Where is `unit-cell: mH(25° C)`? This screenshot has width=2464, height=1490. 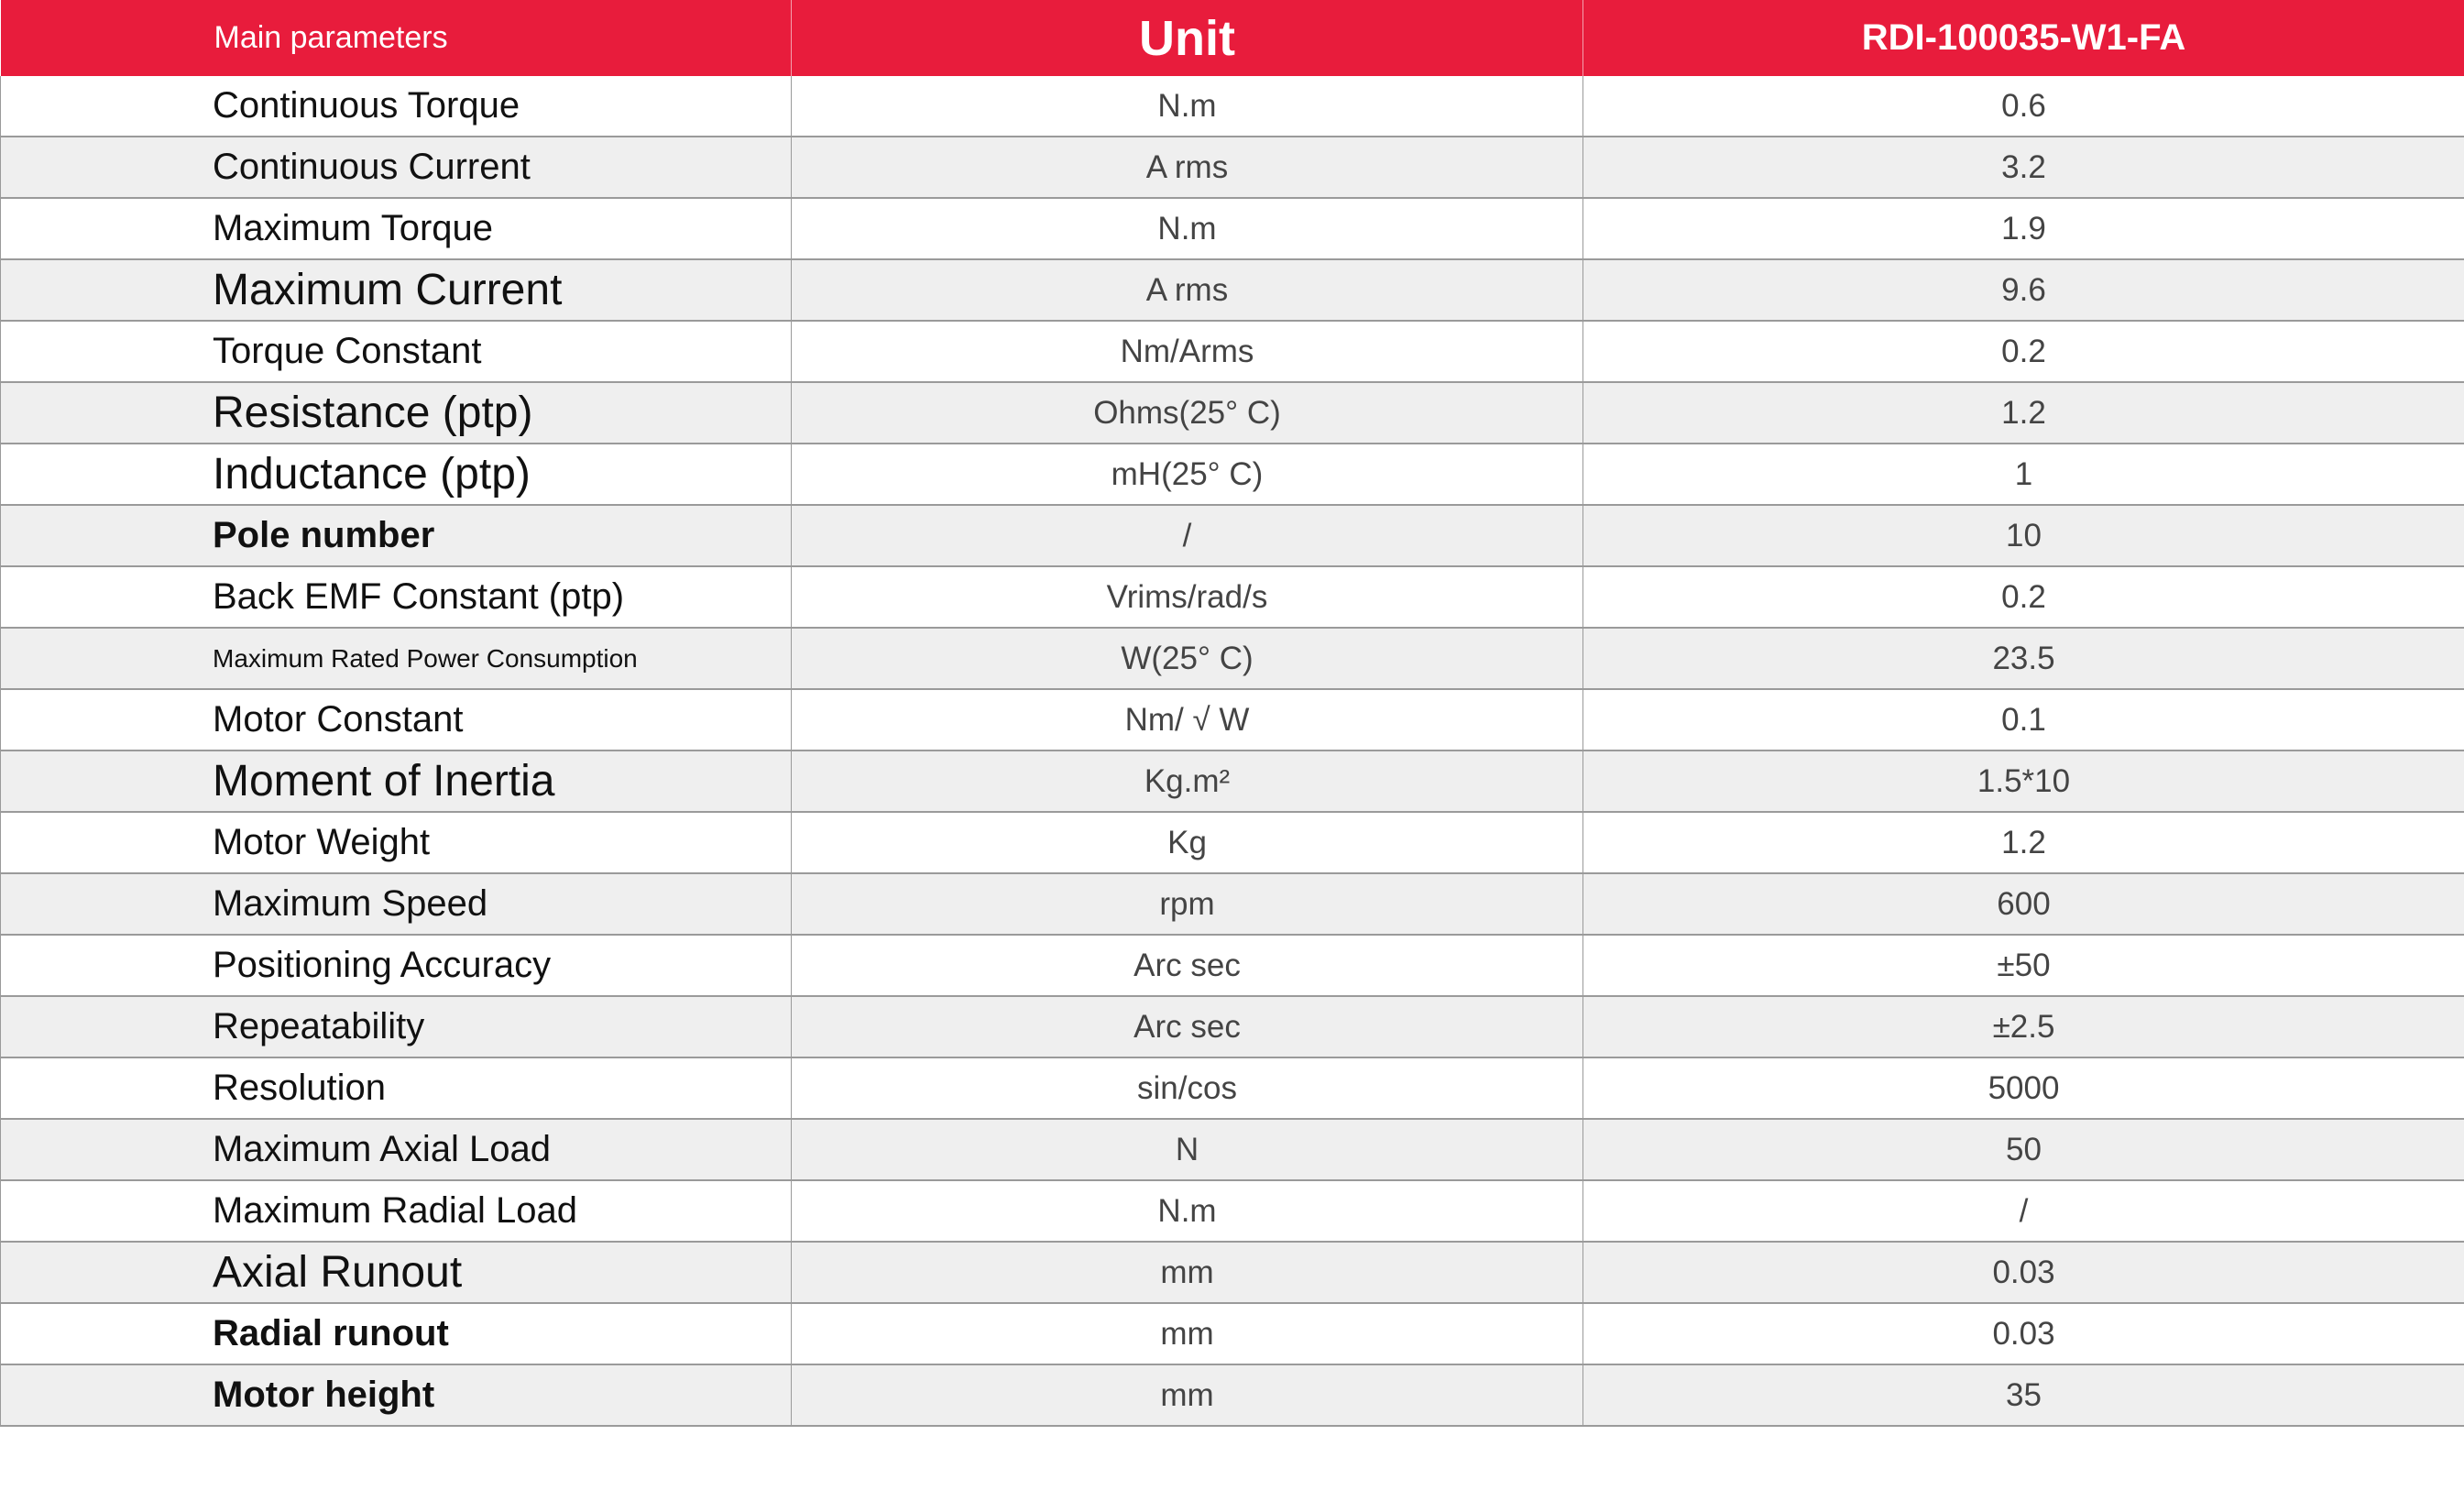
unit-cell: mH(25° C) is located at coordinates (1187, 475).